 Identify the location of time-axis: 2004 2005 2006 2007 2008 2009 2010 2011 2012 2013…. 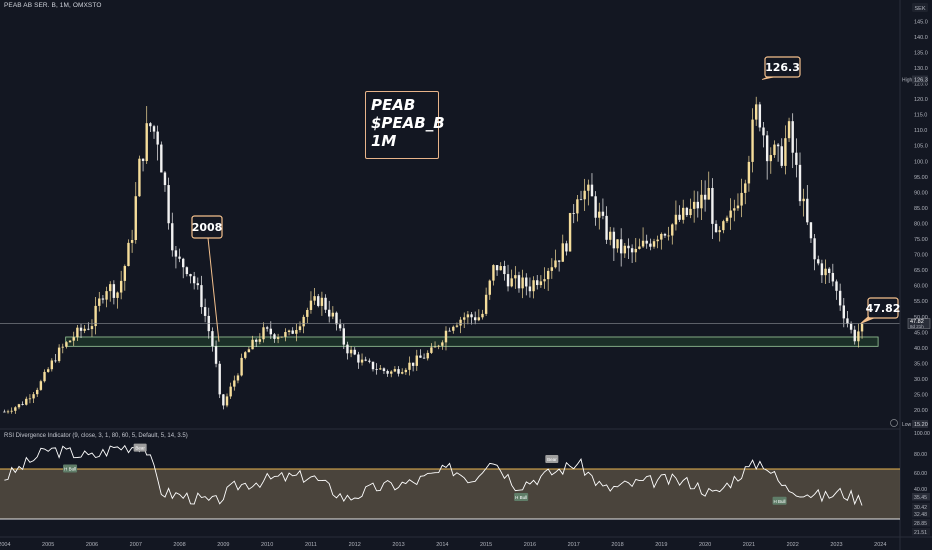
(466, 542).